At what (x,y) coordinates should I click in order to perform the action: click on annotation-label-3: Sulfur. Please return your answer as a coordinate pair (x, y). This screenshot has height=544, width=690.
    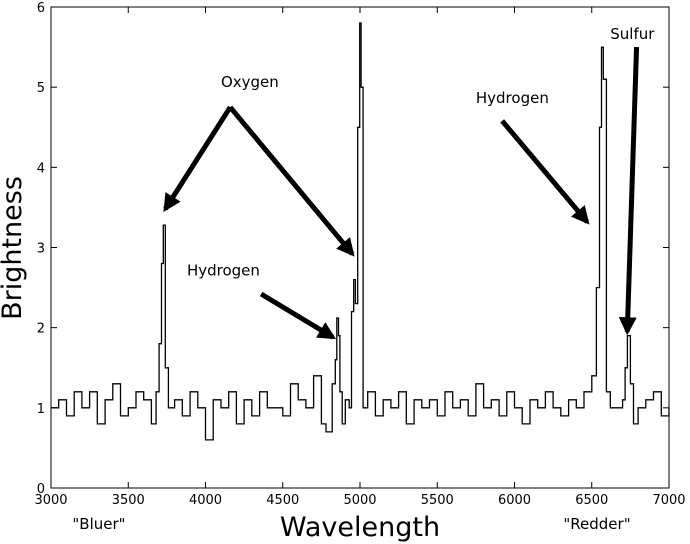
    Looking at the image, I should click on (632, 34).